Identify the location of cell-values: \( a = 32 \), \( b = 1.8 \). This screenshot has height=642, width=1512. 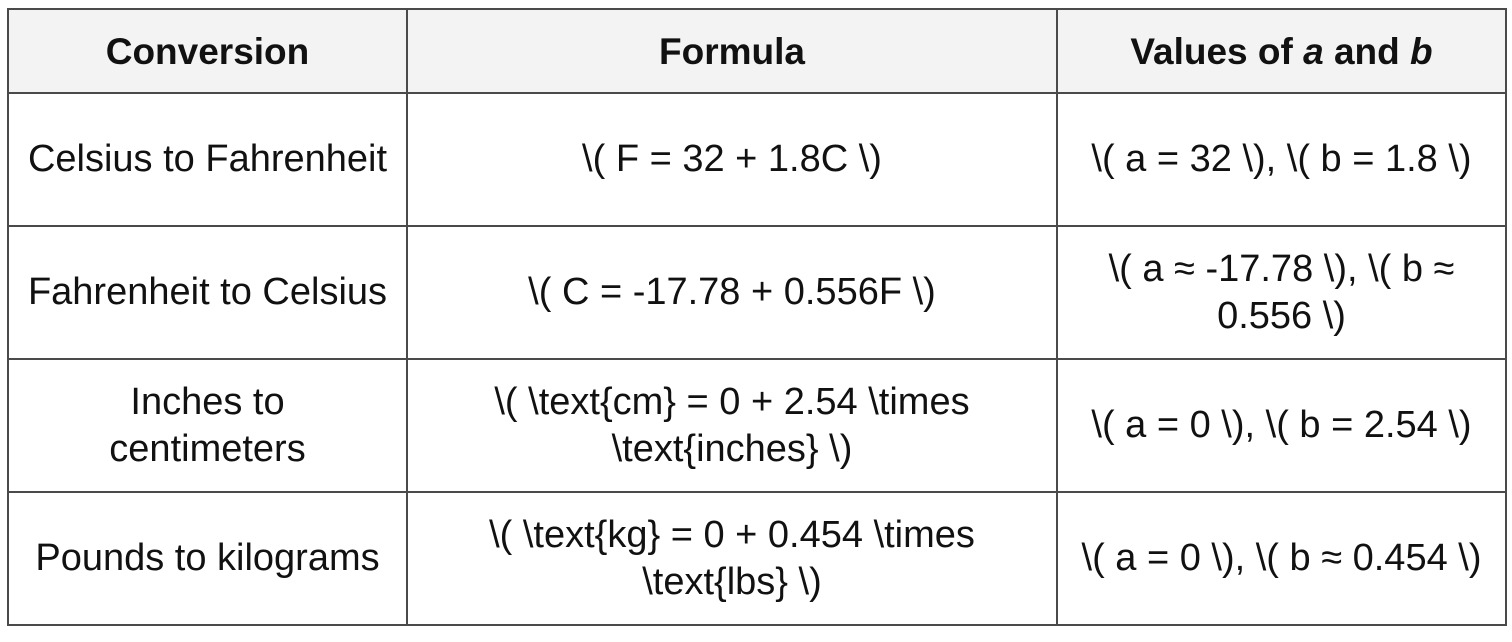
(1281, 159).